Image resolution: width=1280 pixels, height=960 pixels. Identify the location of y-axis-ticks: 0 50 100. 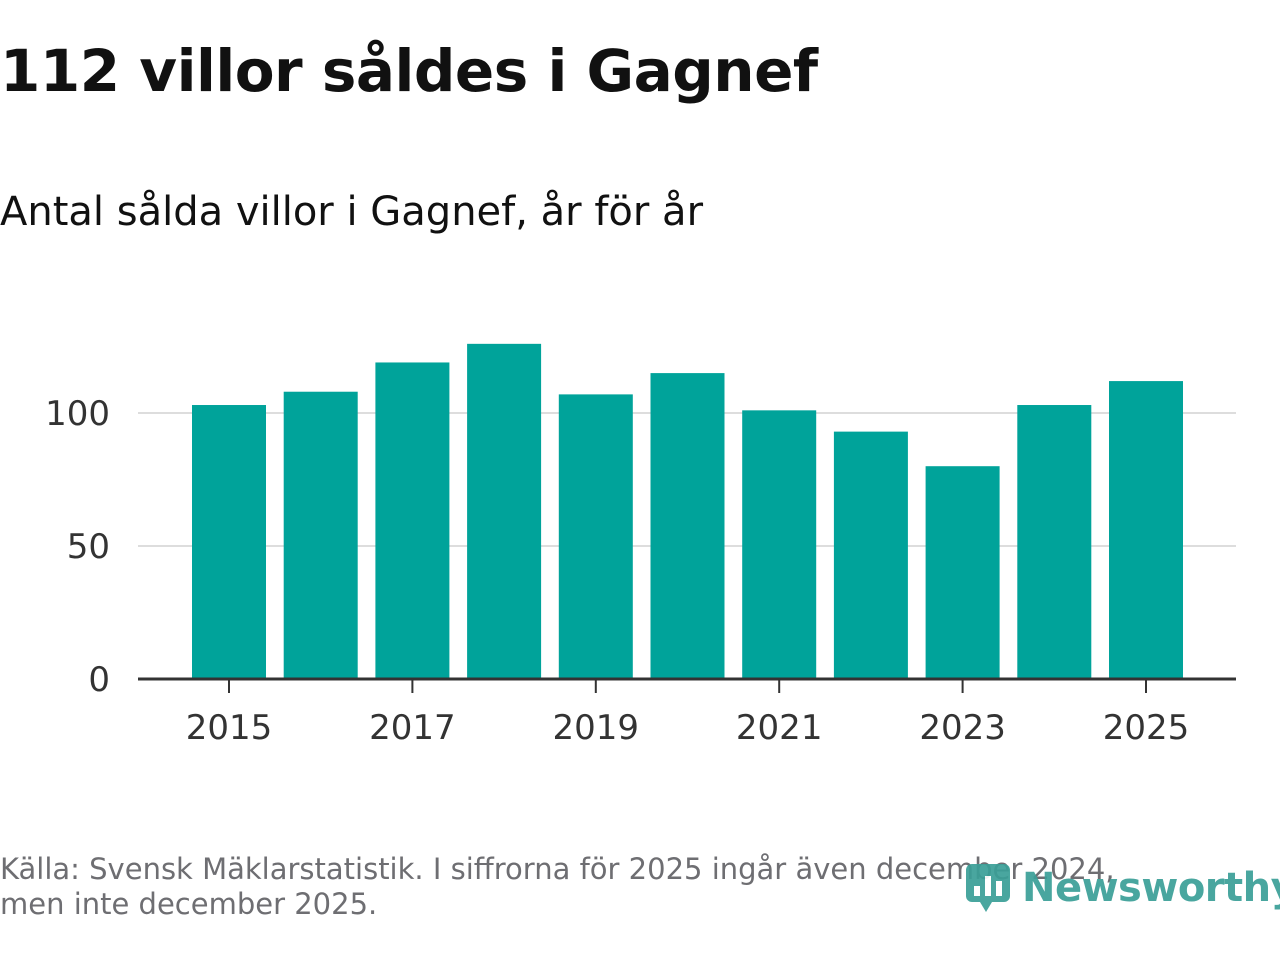
(77, 547).